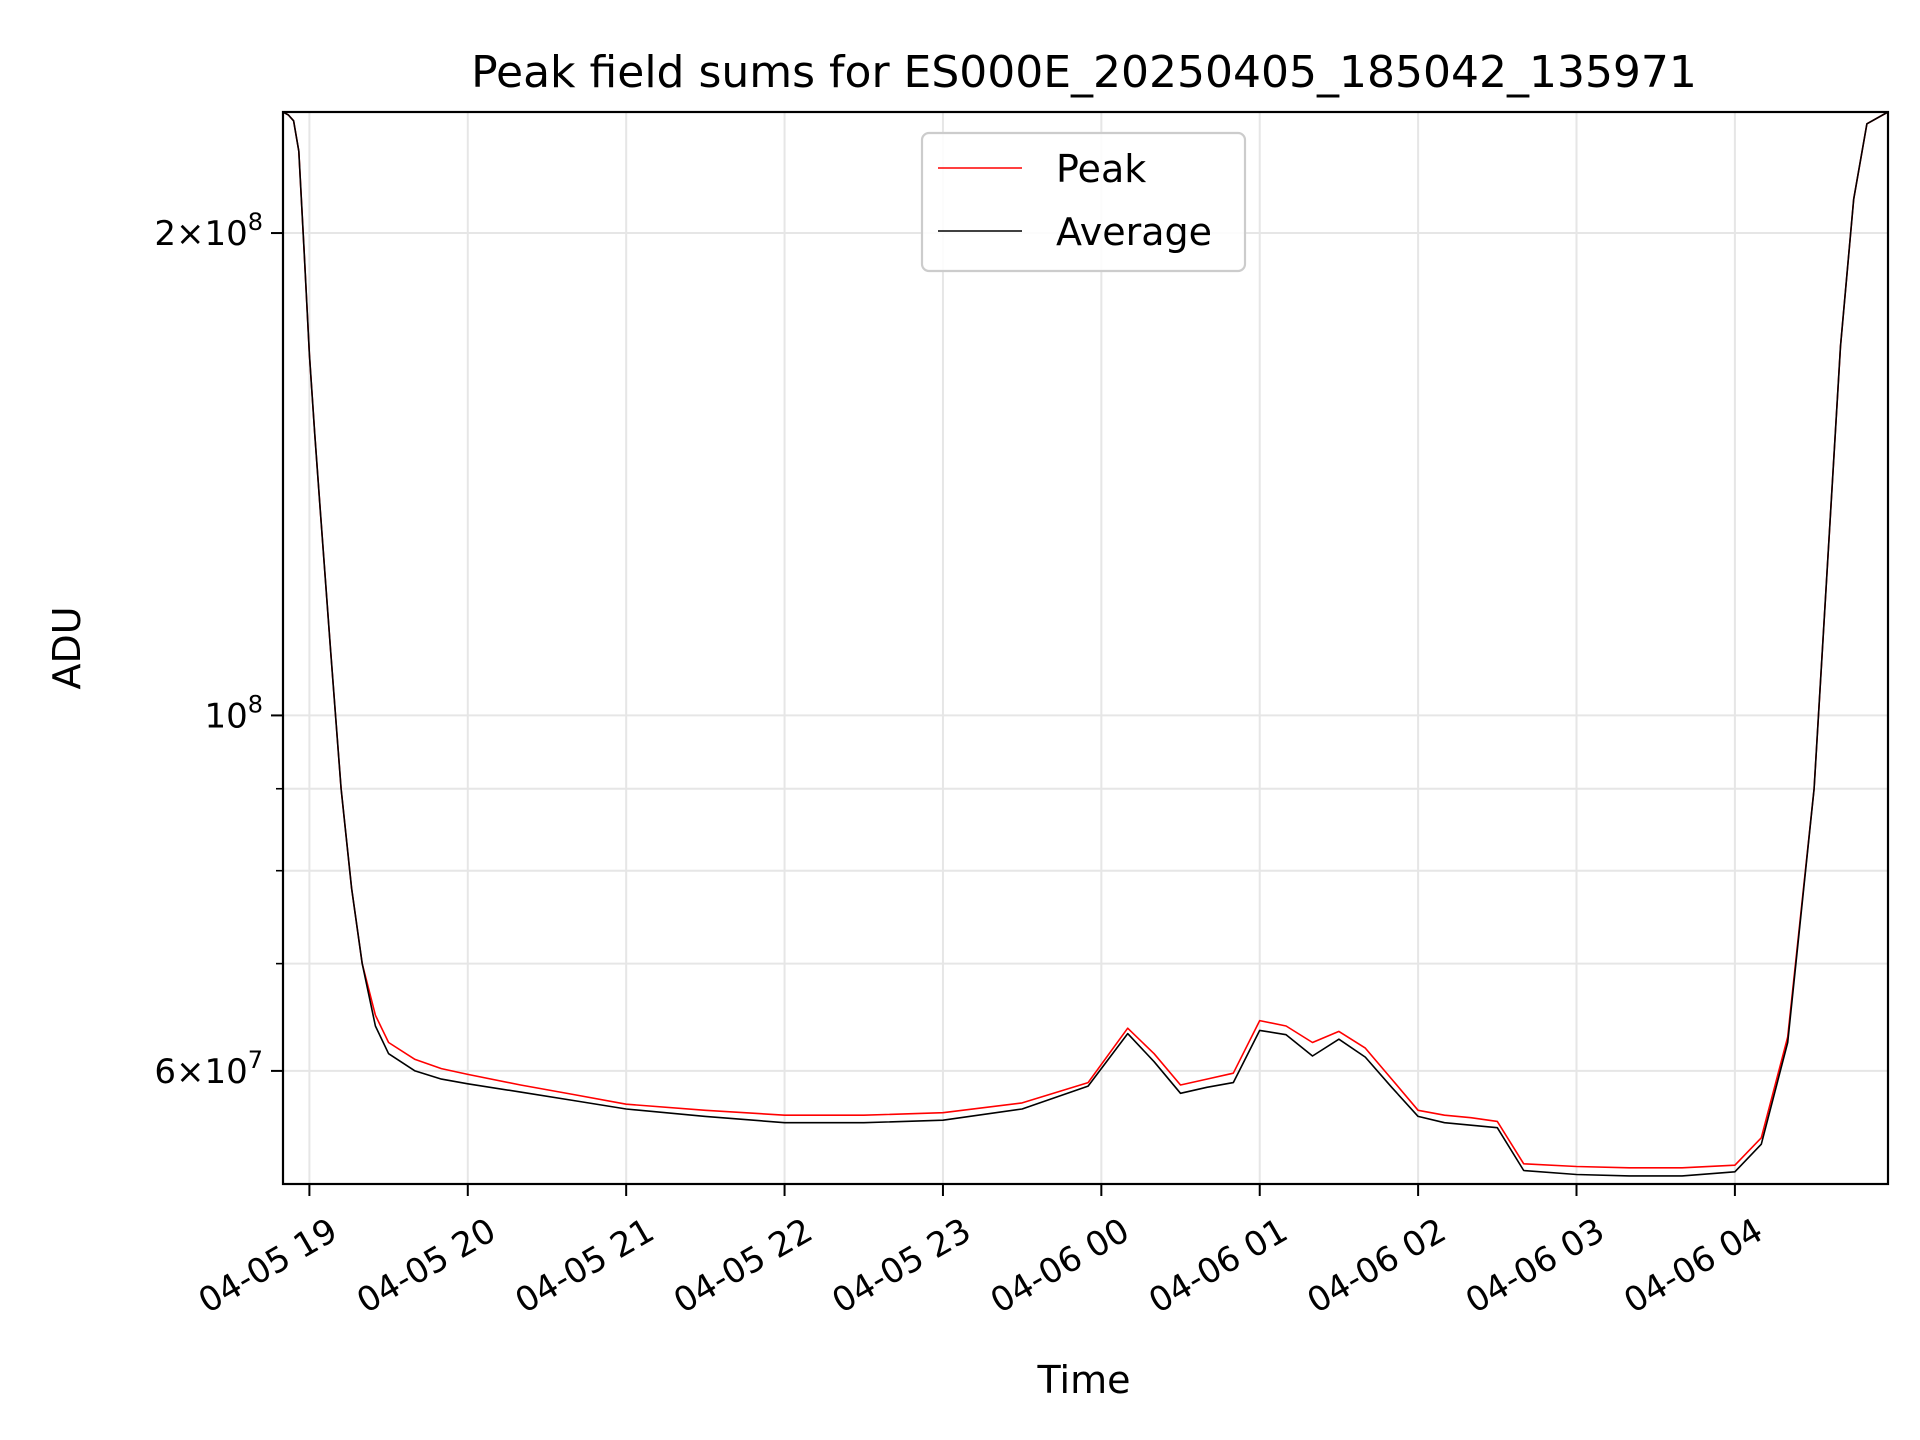 This screenshot has height=1440, width=1920. I want to click on y-axis: 2×108 108 6×107, so click(218, 650).